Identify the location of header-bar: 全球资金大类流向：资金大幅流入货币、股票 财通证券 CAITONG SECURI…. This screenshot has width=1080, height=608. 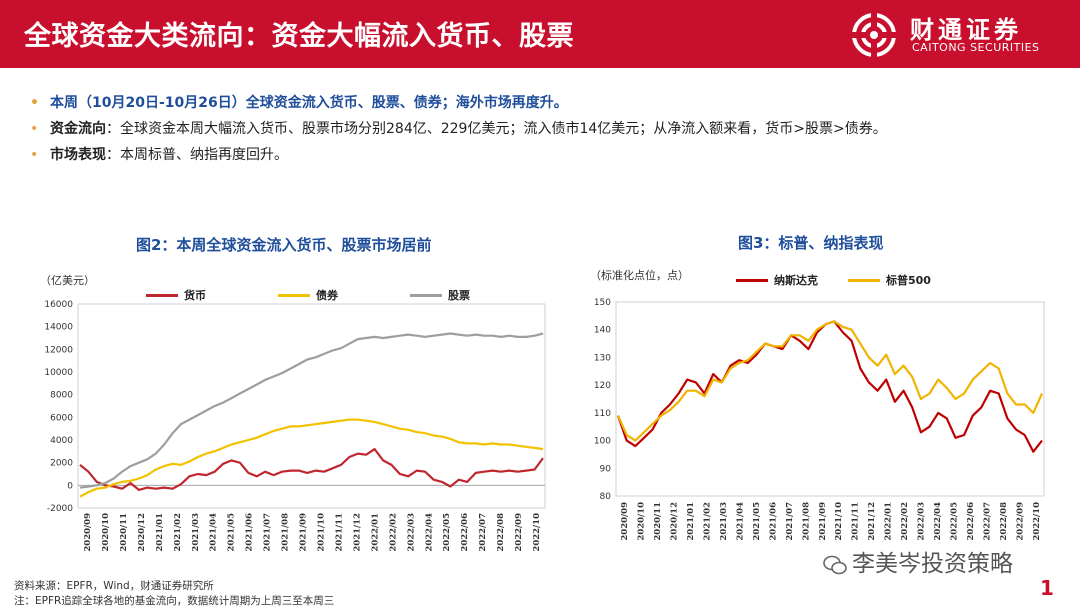
(540, 34).